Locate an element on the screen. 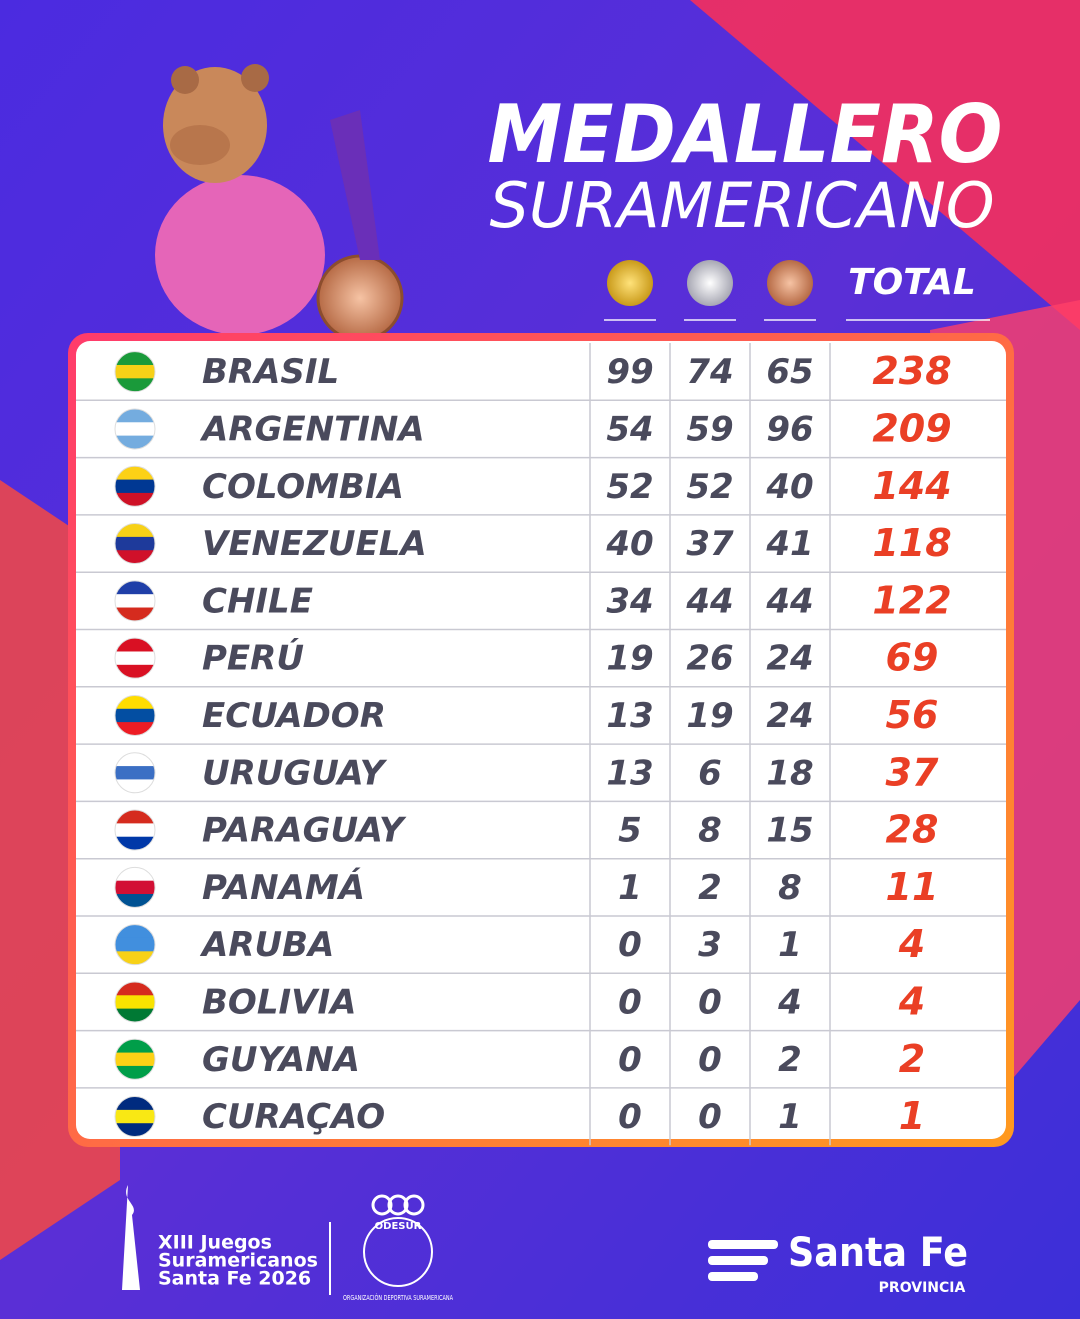 Image resolution: width=1080 pixels, height=1319 pixels. gold-medal-icon is located at coordinates (630, 283).